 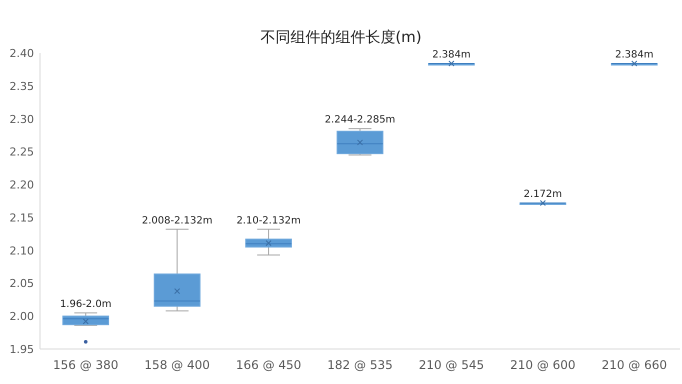 What do you see at coordinates (22, 119) in the screenshot?
I see `y-tick-label: 2.30` at bounding box center [22, 119].